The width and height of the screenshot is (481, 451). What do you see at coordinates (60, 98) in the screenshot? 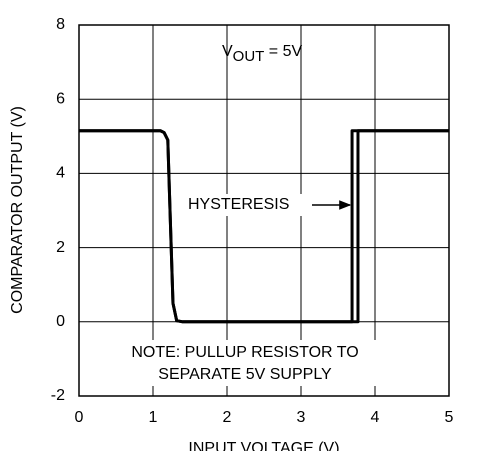
I see `y-tick-label: 6` at bounding box center [60, 98].